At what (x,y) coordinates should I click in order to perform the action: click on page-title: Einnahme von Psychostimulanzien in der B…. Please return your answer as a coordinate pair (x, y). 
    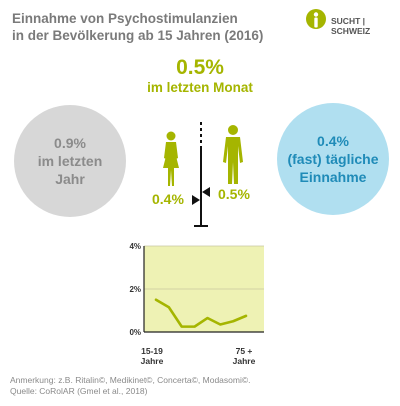
    Looking at the image, I should click on (152, 27).